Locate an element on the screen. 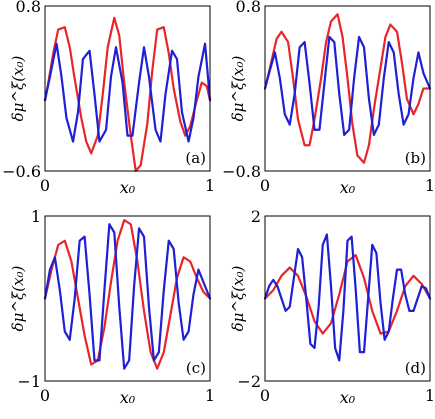 The width and height of the screenshot is (435, 419). y-tick-label: −1 is located at coordinates (29, 381).